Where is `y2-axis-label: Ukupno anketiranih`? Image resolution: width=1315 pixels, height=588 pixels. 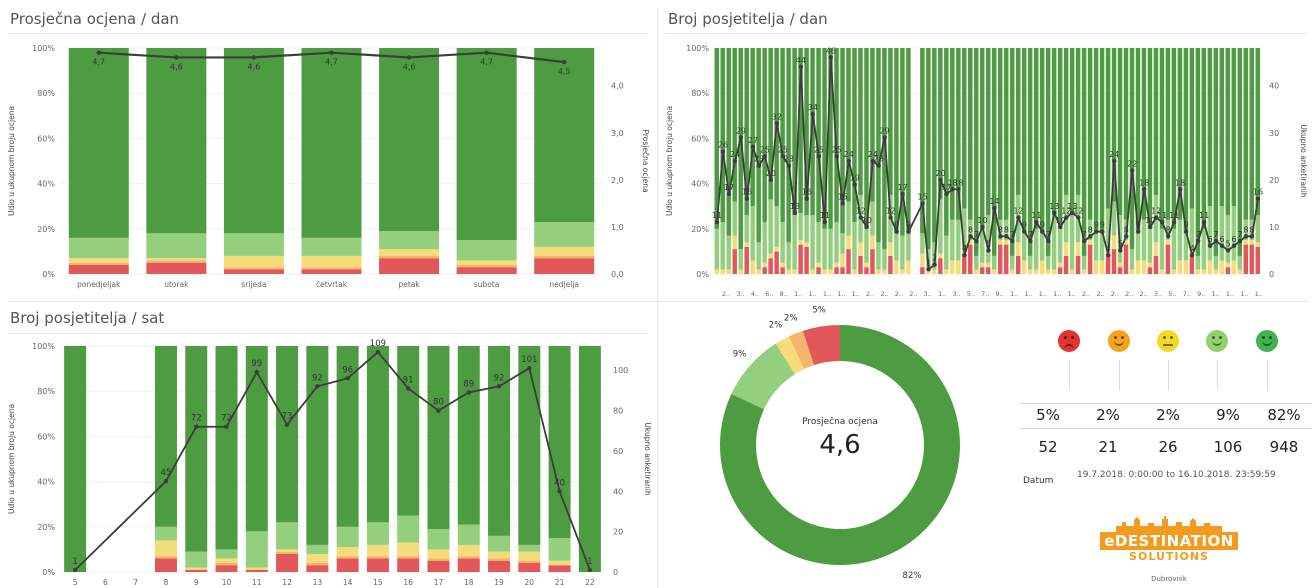
y2-axis-label: Ukupno anketiranih is located at coordinates (647, 458).